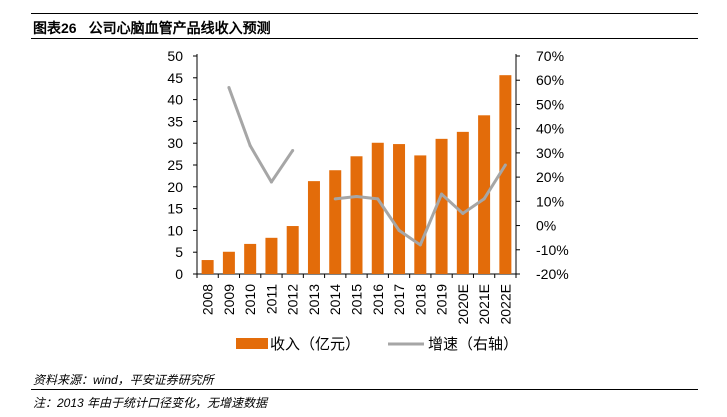  What do you see at coordinates (364, 389) in the screenshot?
I see `footer-rule` at bounding box center [364, 389].